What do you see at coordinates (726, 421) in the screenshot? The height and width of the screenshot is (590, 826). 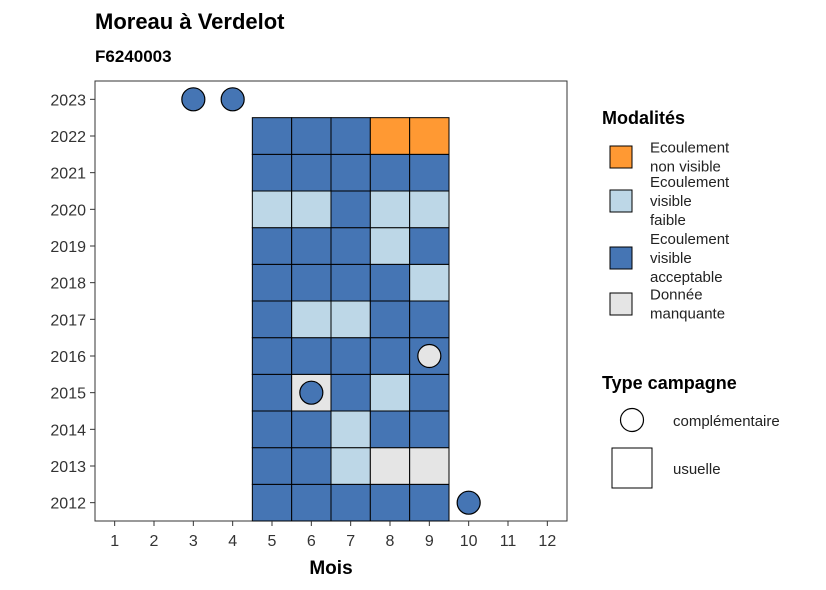 I see `legend-label: complémentaire` at bounding box center [726, 421].